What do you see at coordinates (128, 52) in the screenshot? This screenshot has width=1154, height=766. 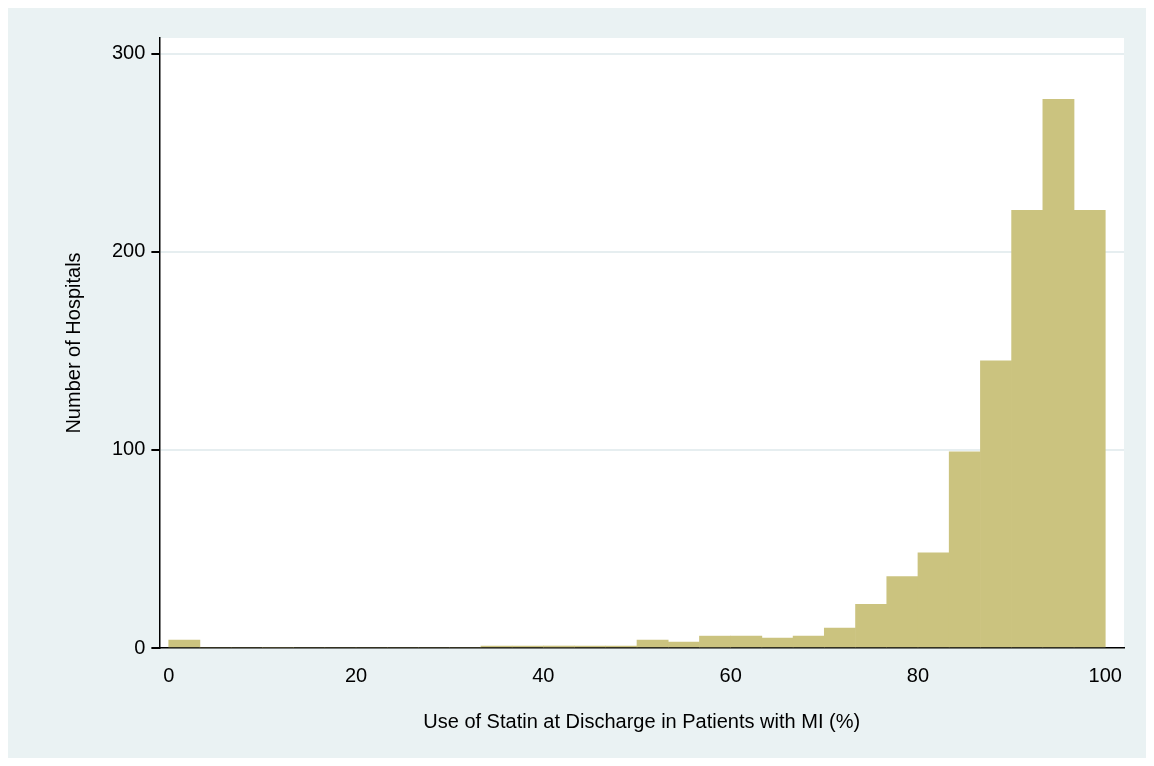 I see `y-tick-label: 300` at bounding box center [128, 52].